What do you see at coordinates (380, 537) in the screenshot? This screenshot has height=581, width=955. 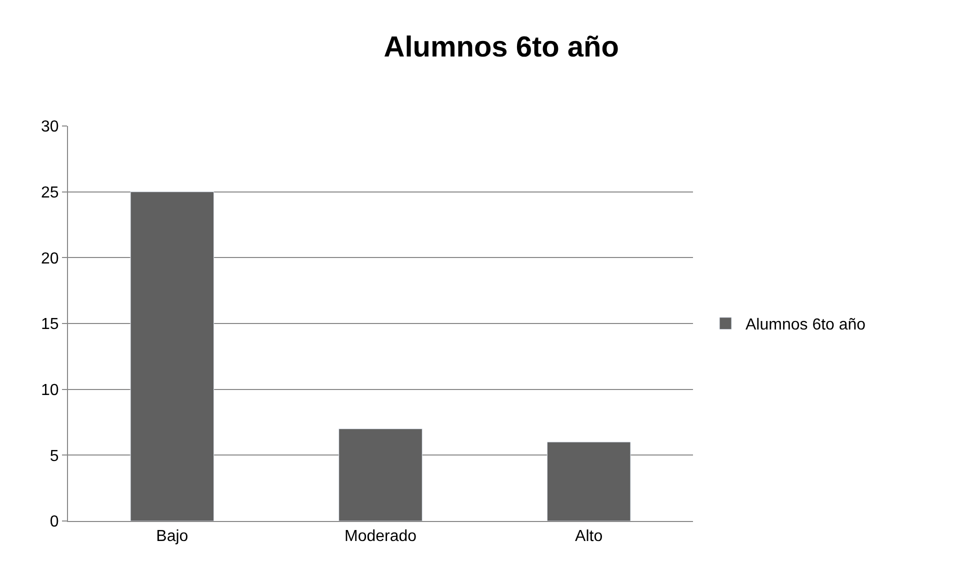 I see `x-tick-label: Moderado` at bounding box center [380, 537].